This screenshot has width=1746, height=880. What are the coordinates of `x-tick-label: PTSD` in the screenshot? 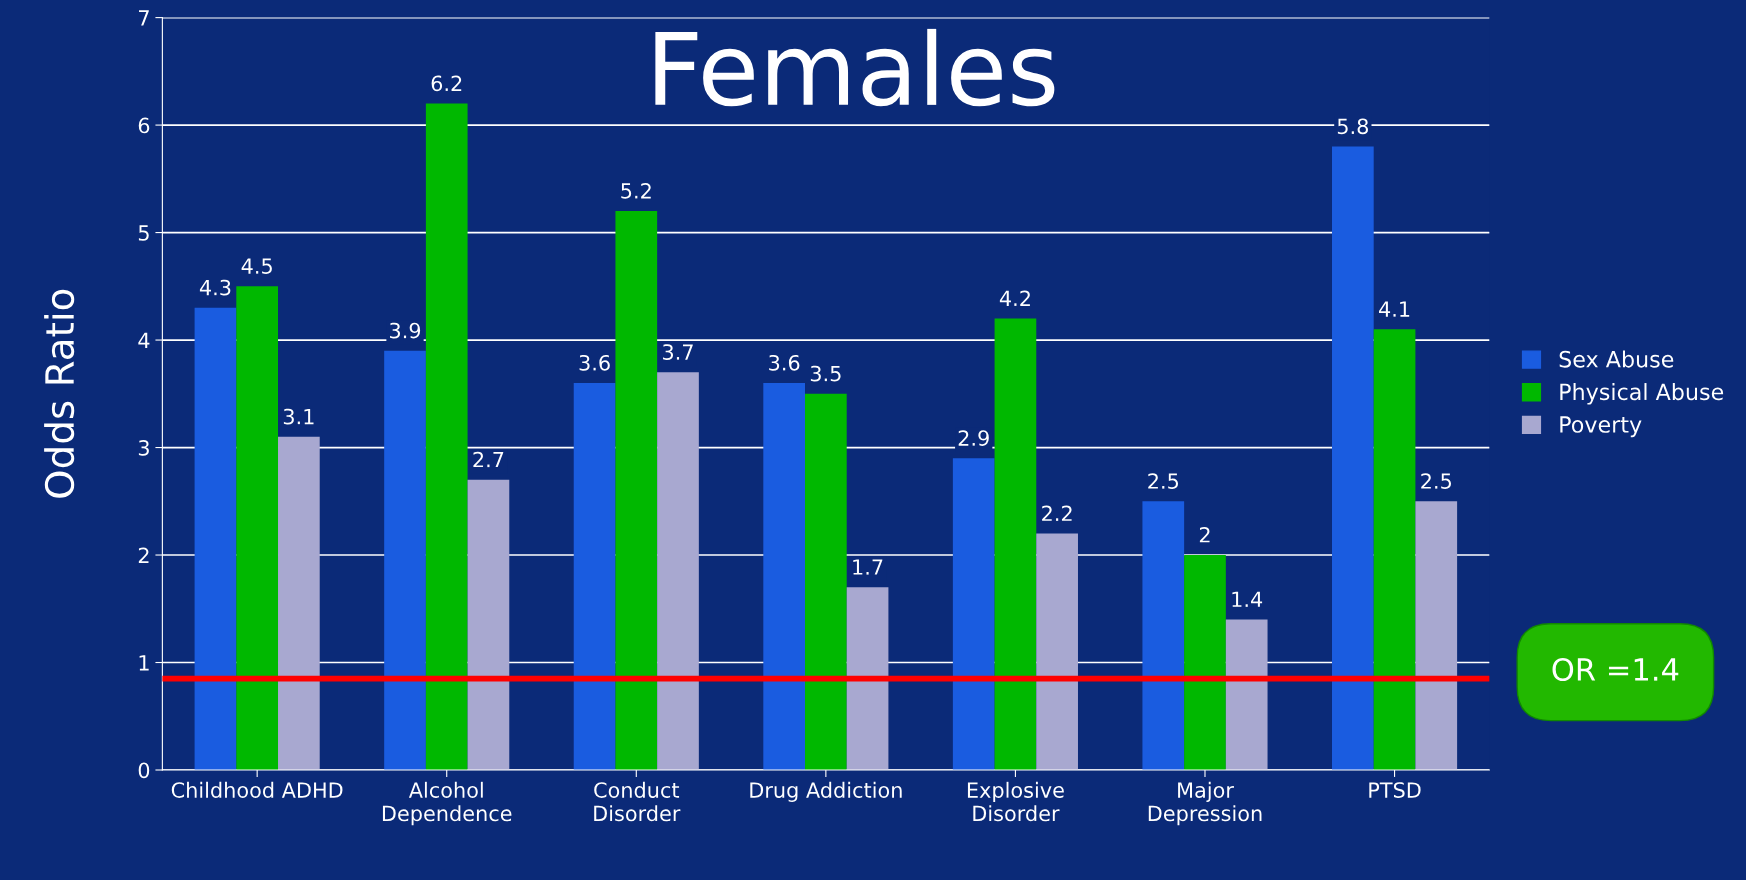 It's located at (1395, 790).